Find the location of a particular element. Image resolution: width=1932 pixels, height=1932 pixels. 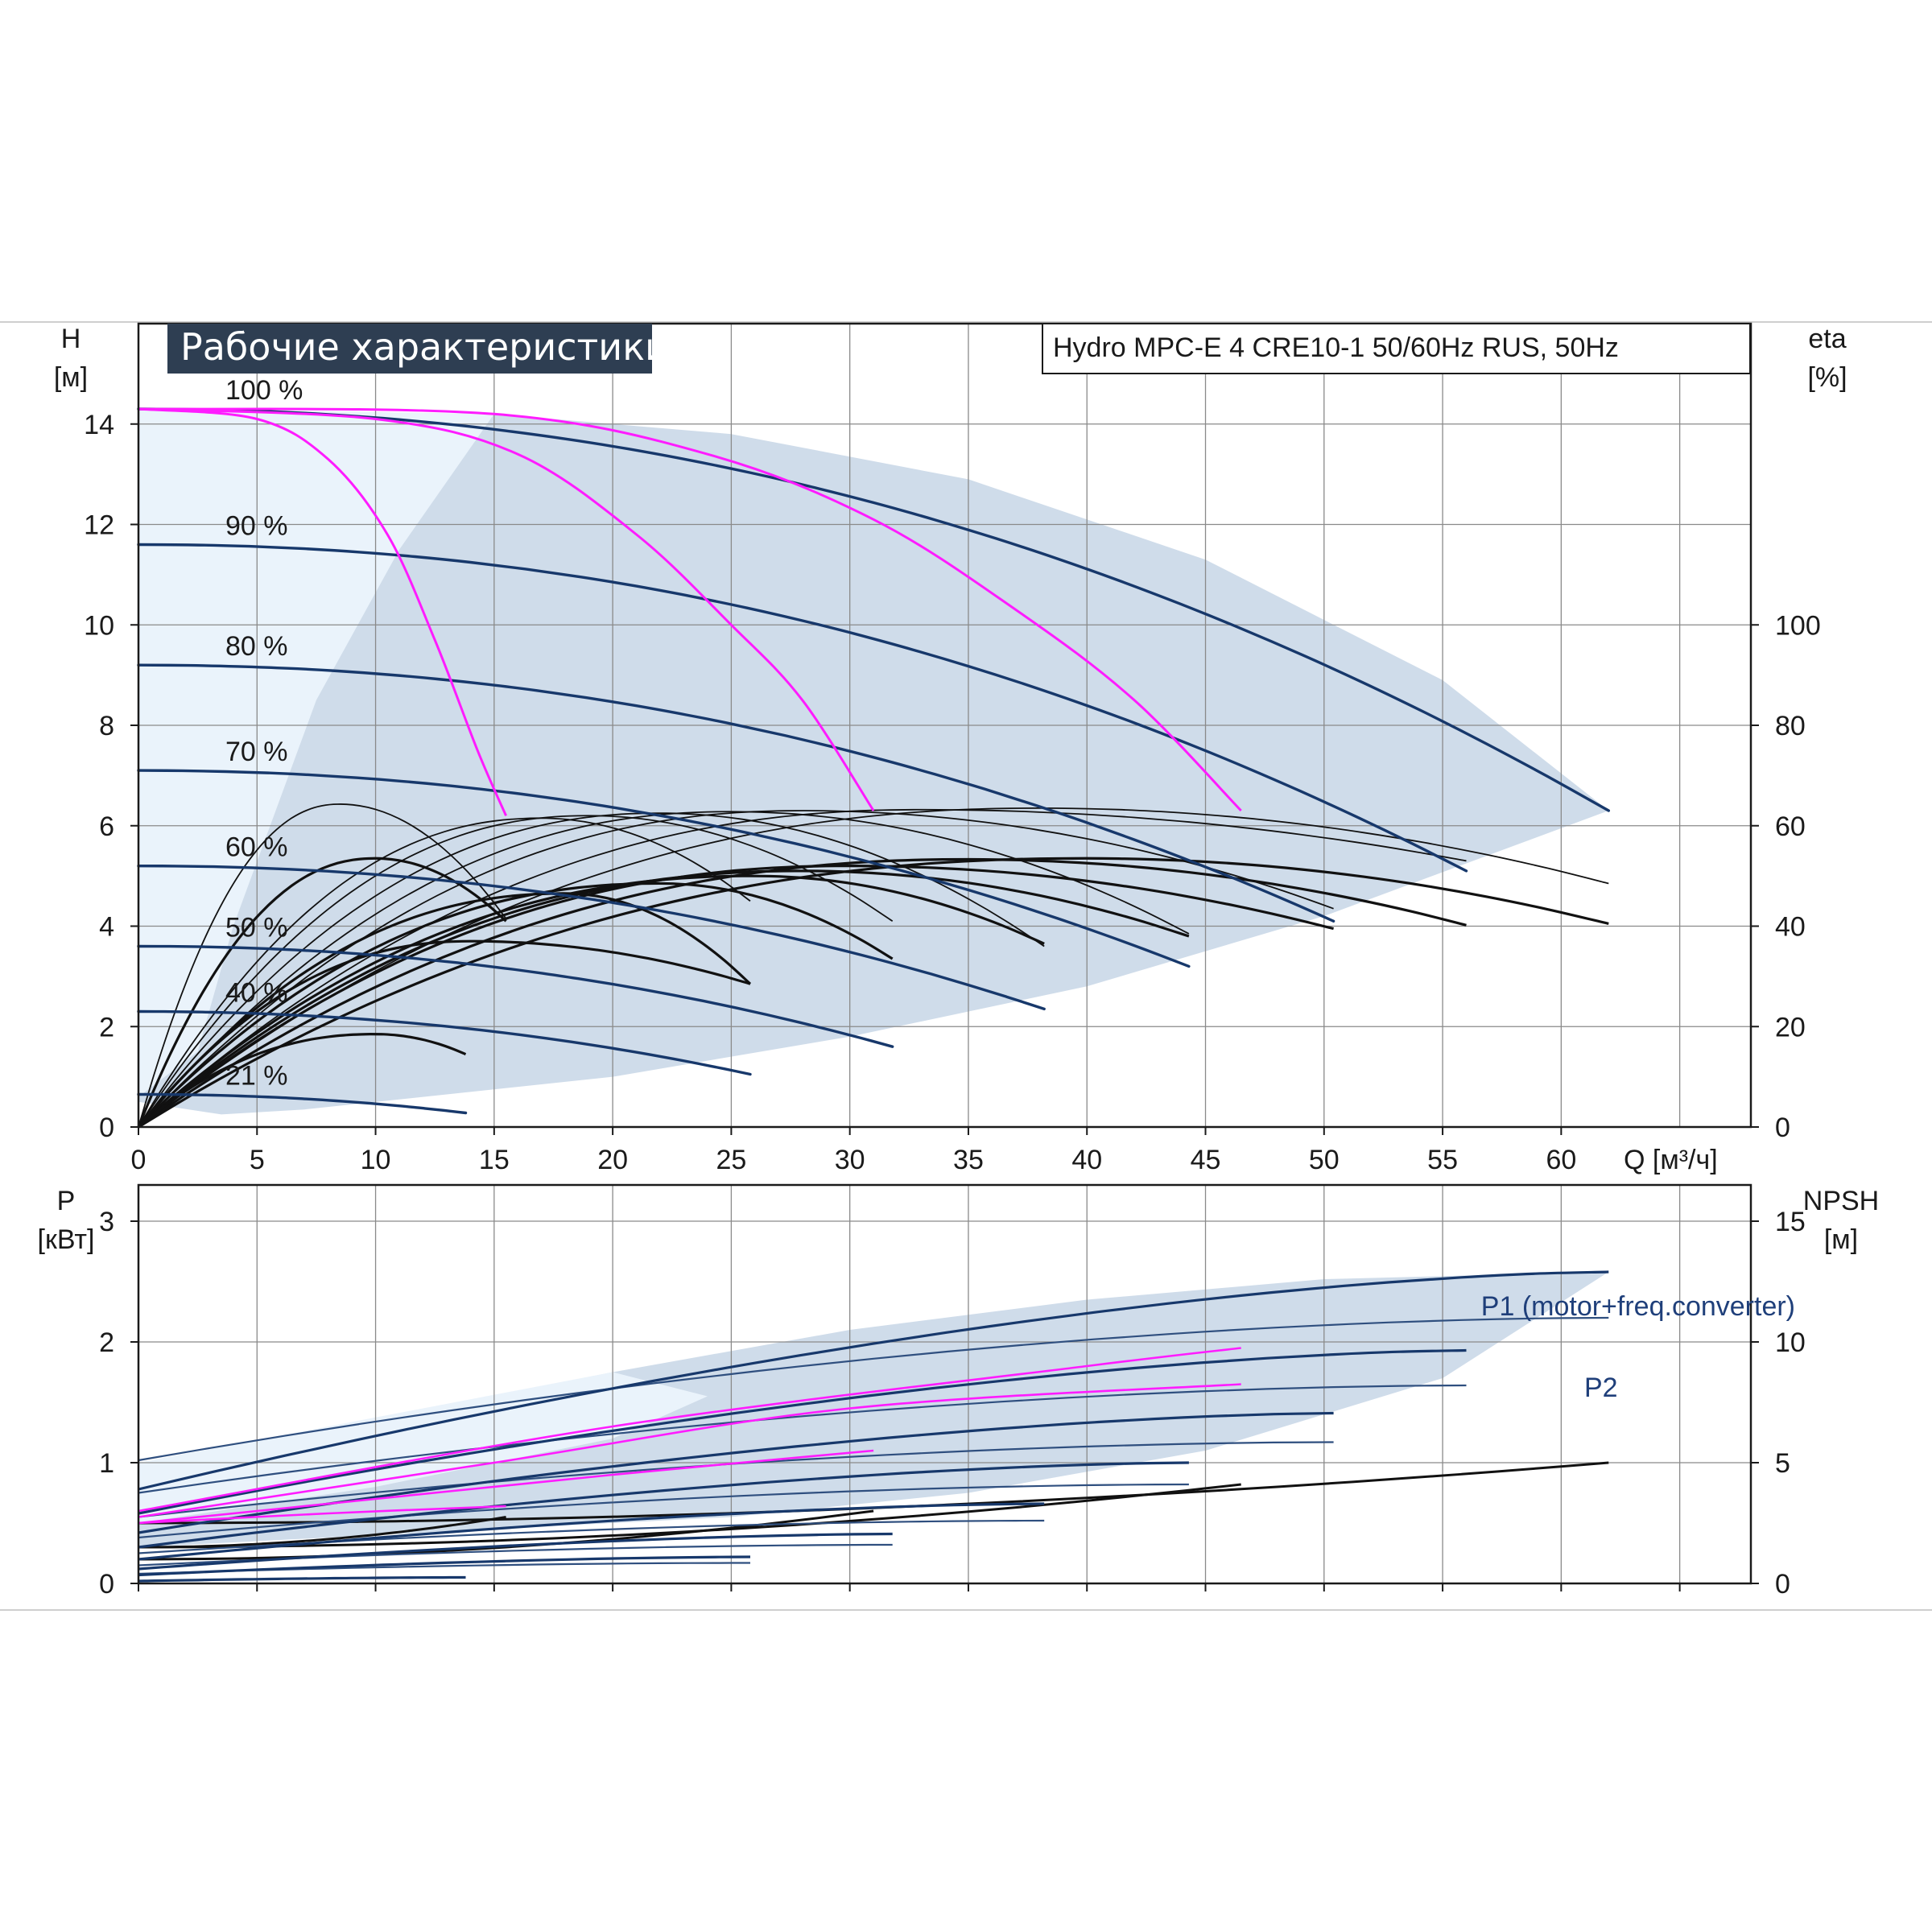

speed-label: 70 % is located at coordinates (256, 752).